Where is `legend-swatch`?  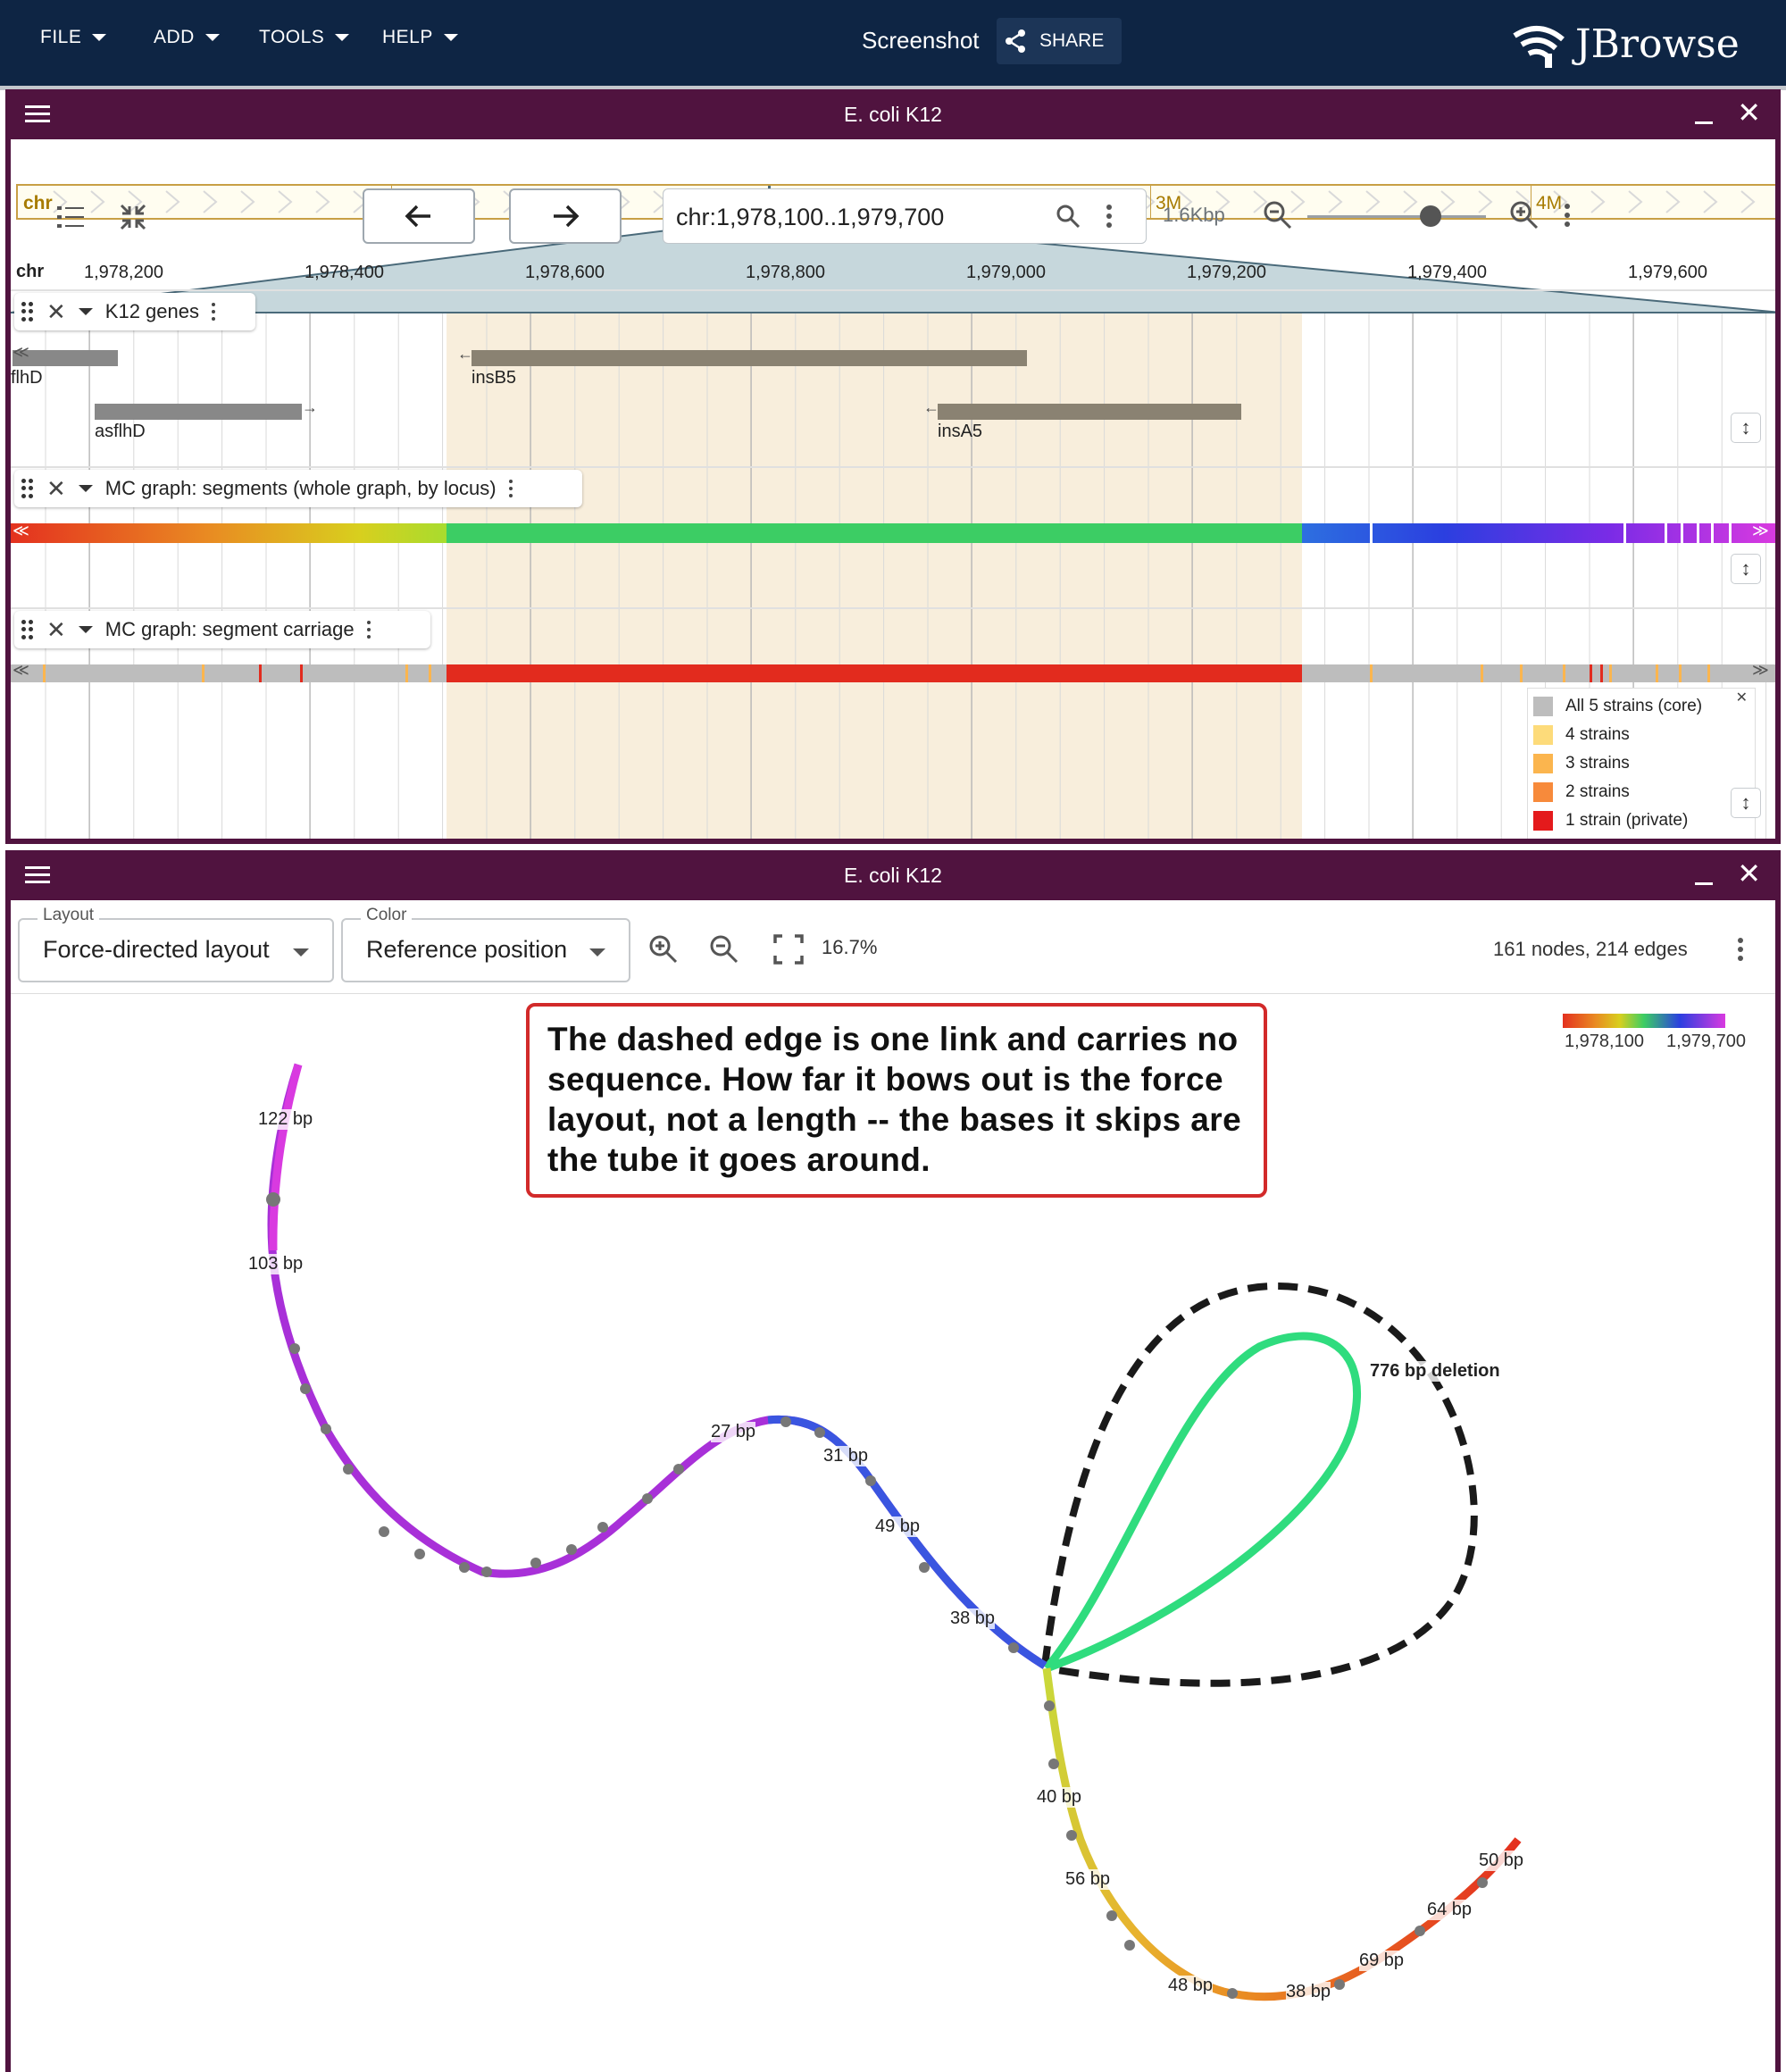
legend-swatch is located at coordinates (1543, 706).